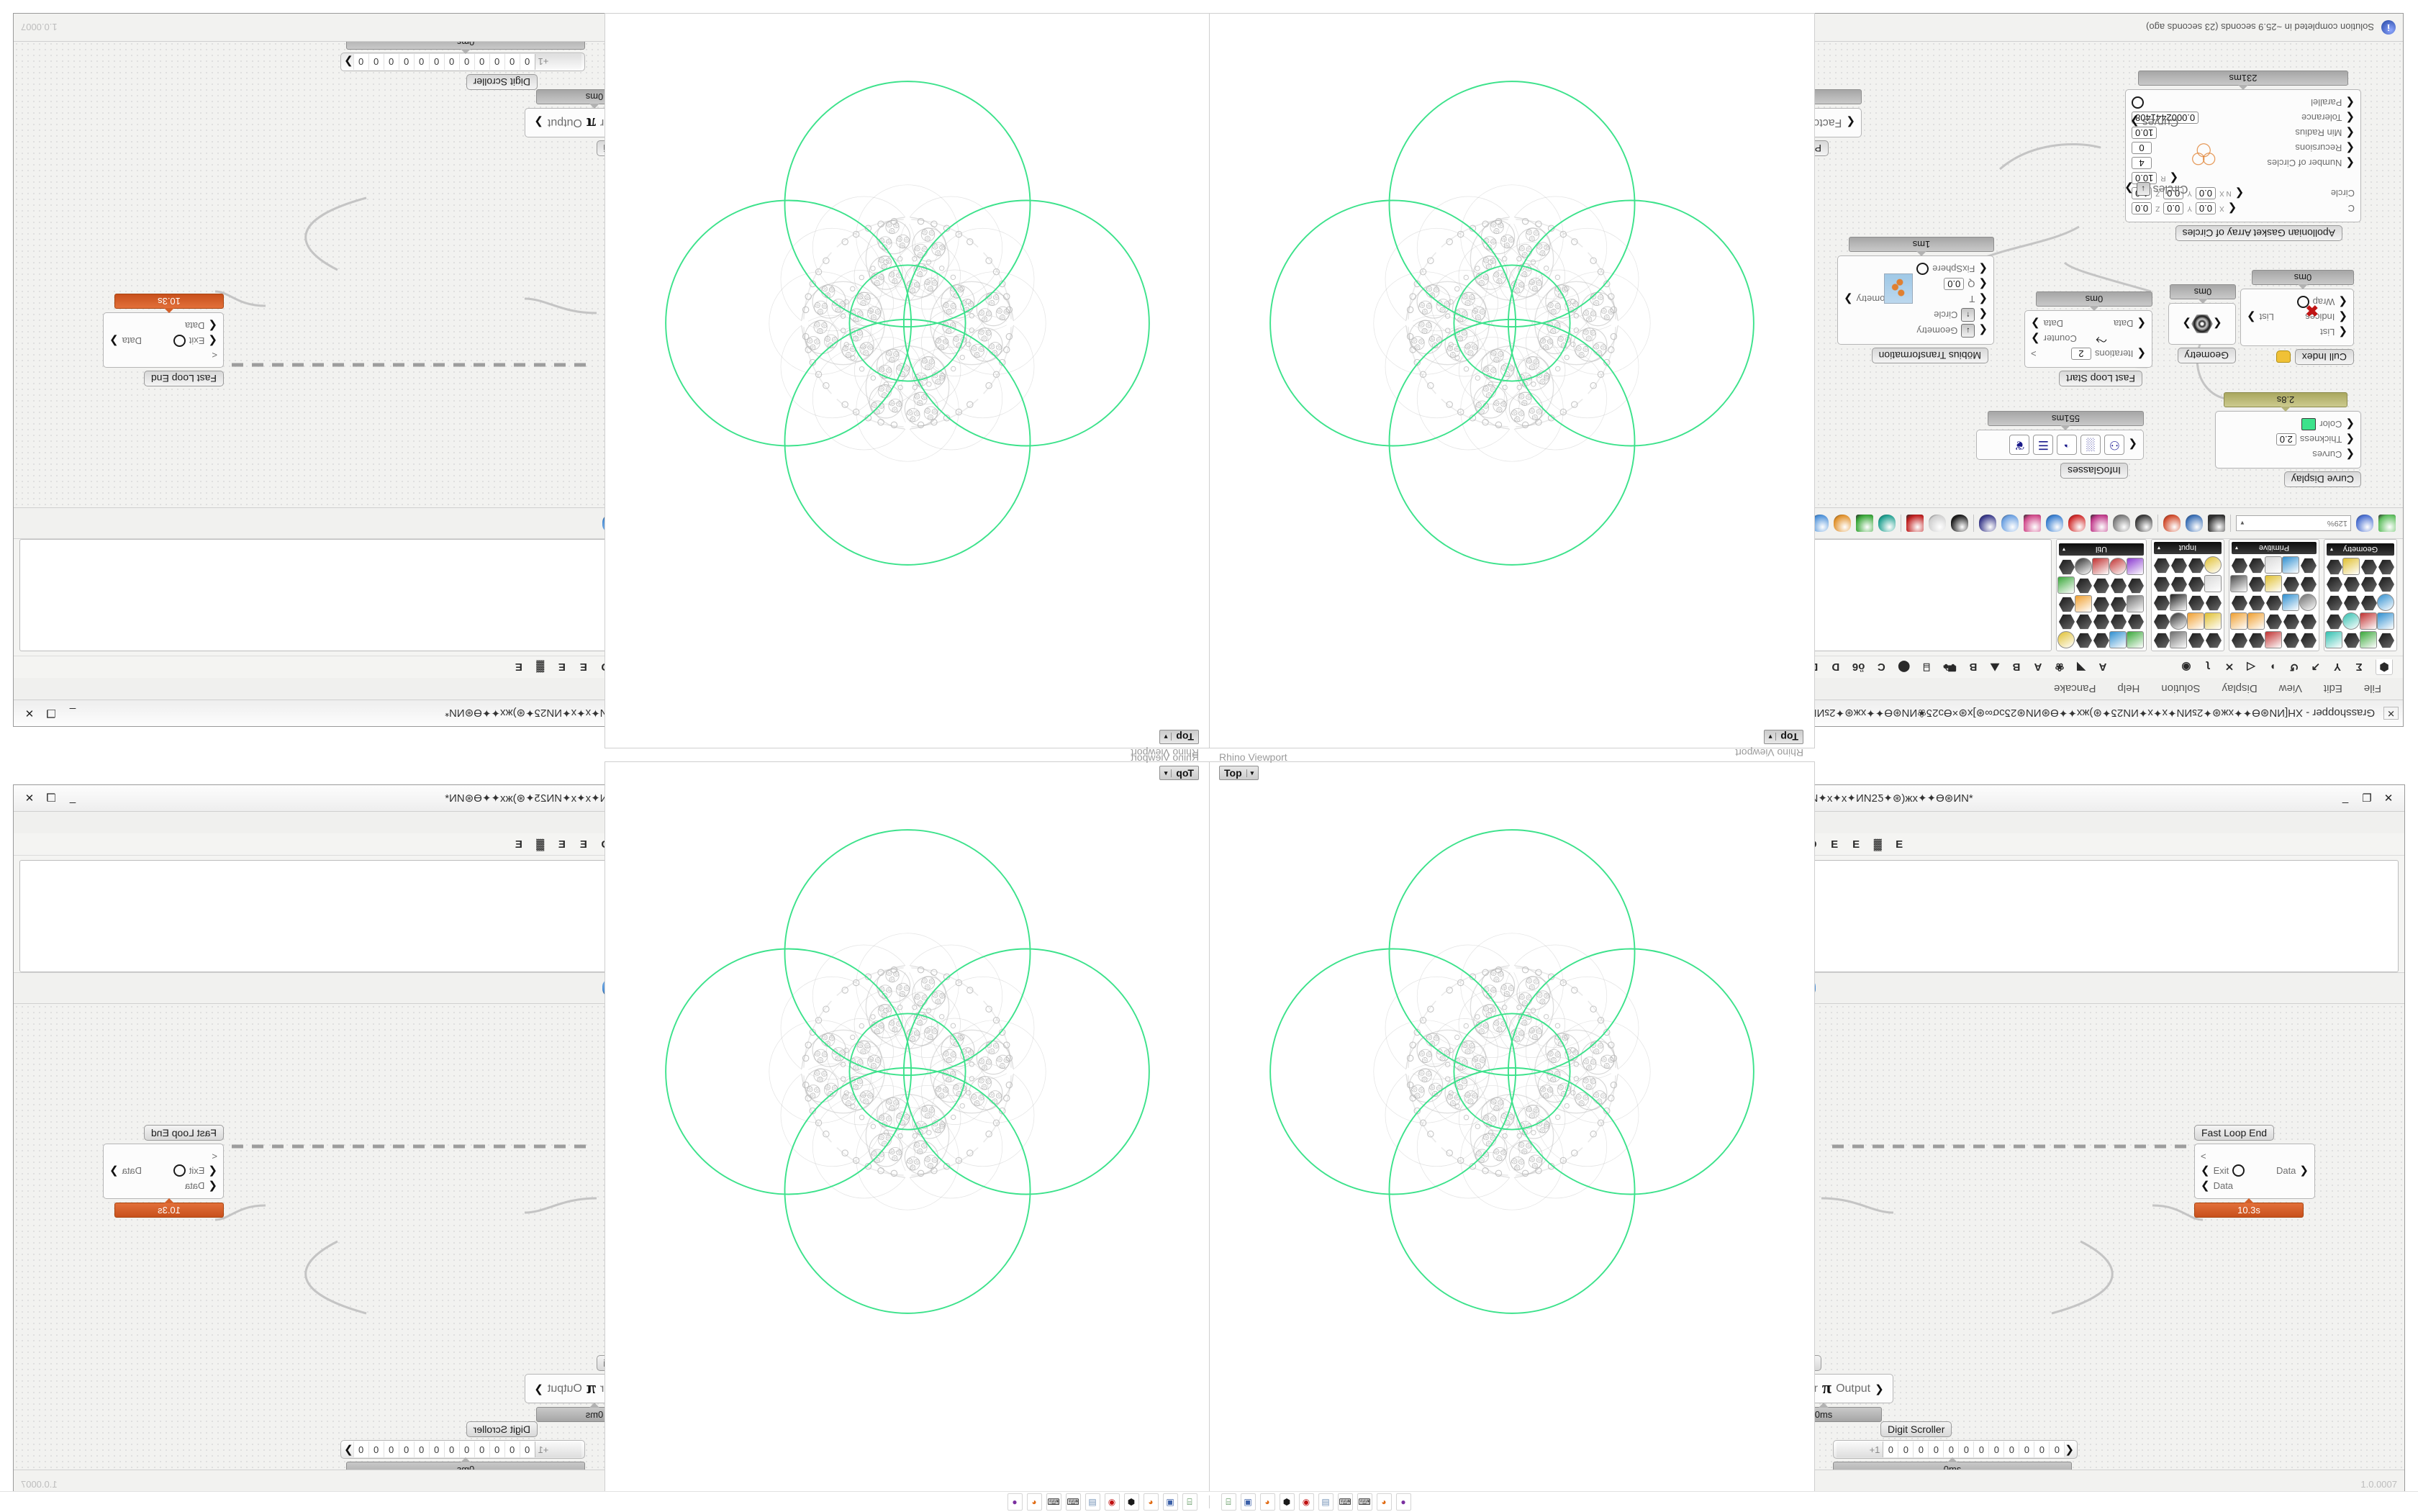  I want to click on blob-icon: ❦, so click(2020, 445).